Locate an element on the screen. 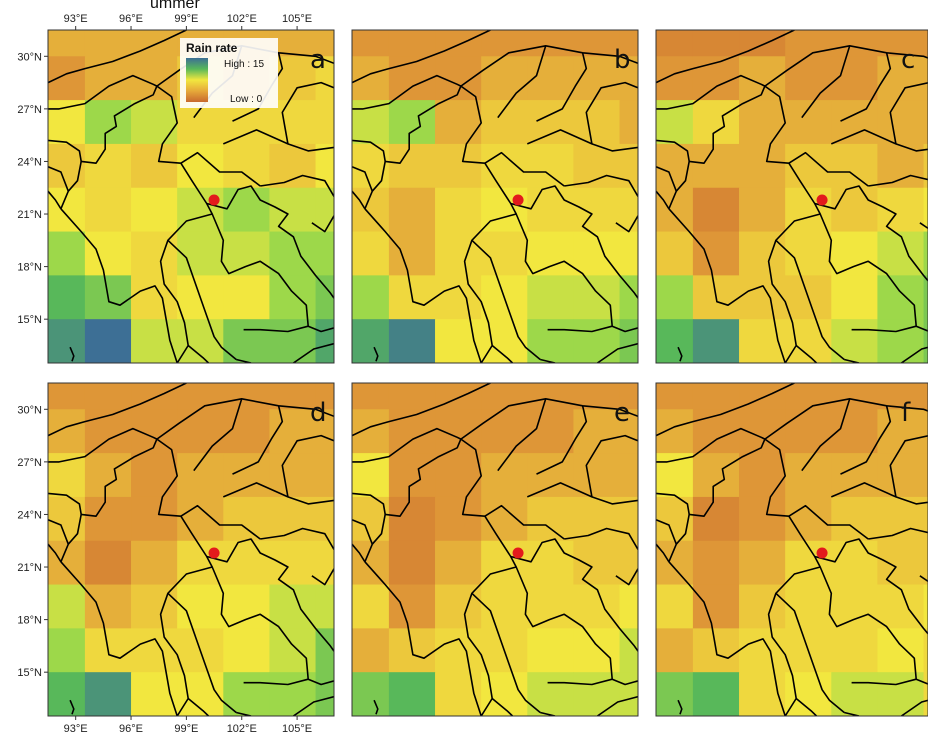 The width and height of the screenshot is (928, 743). lat-tick-label: 30°N is located at coordinates (29, 57).